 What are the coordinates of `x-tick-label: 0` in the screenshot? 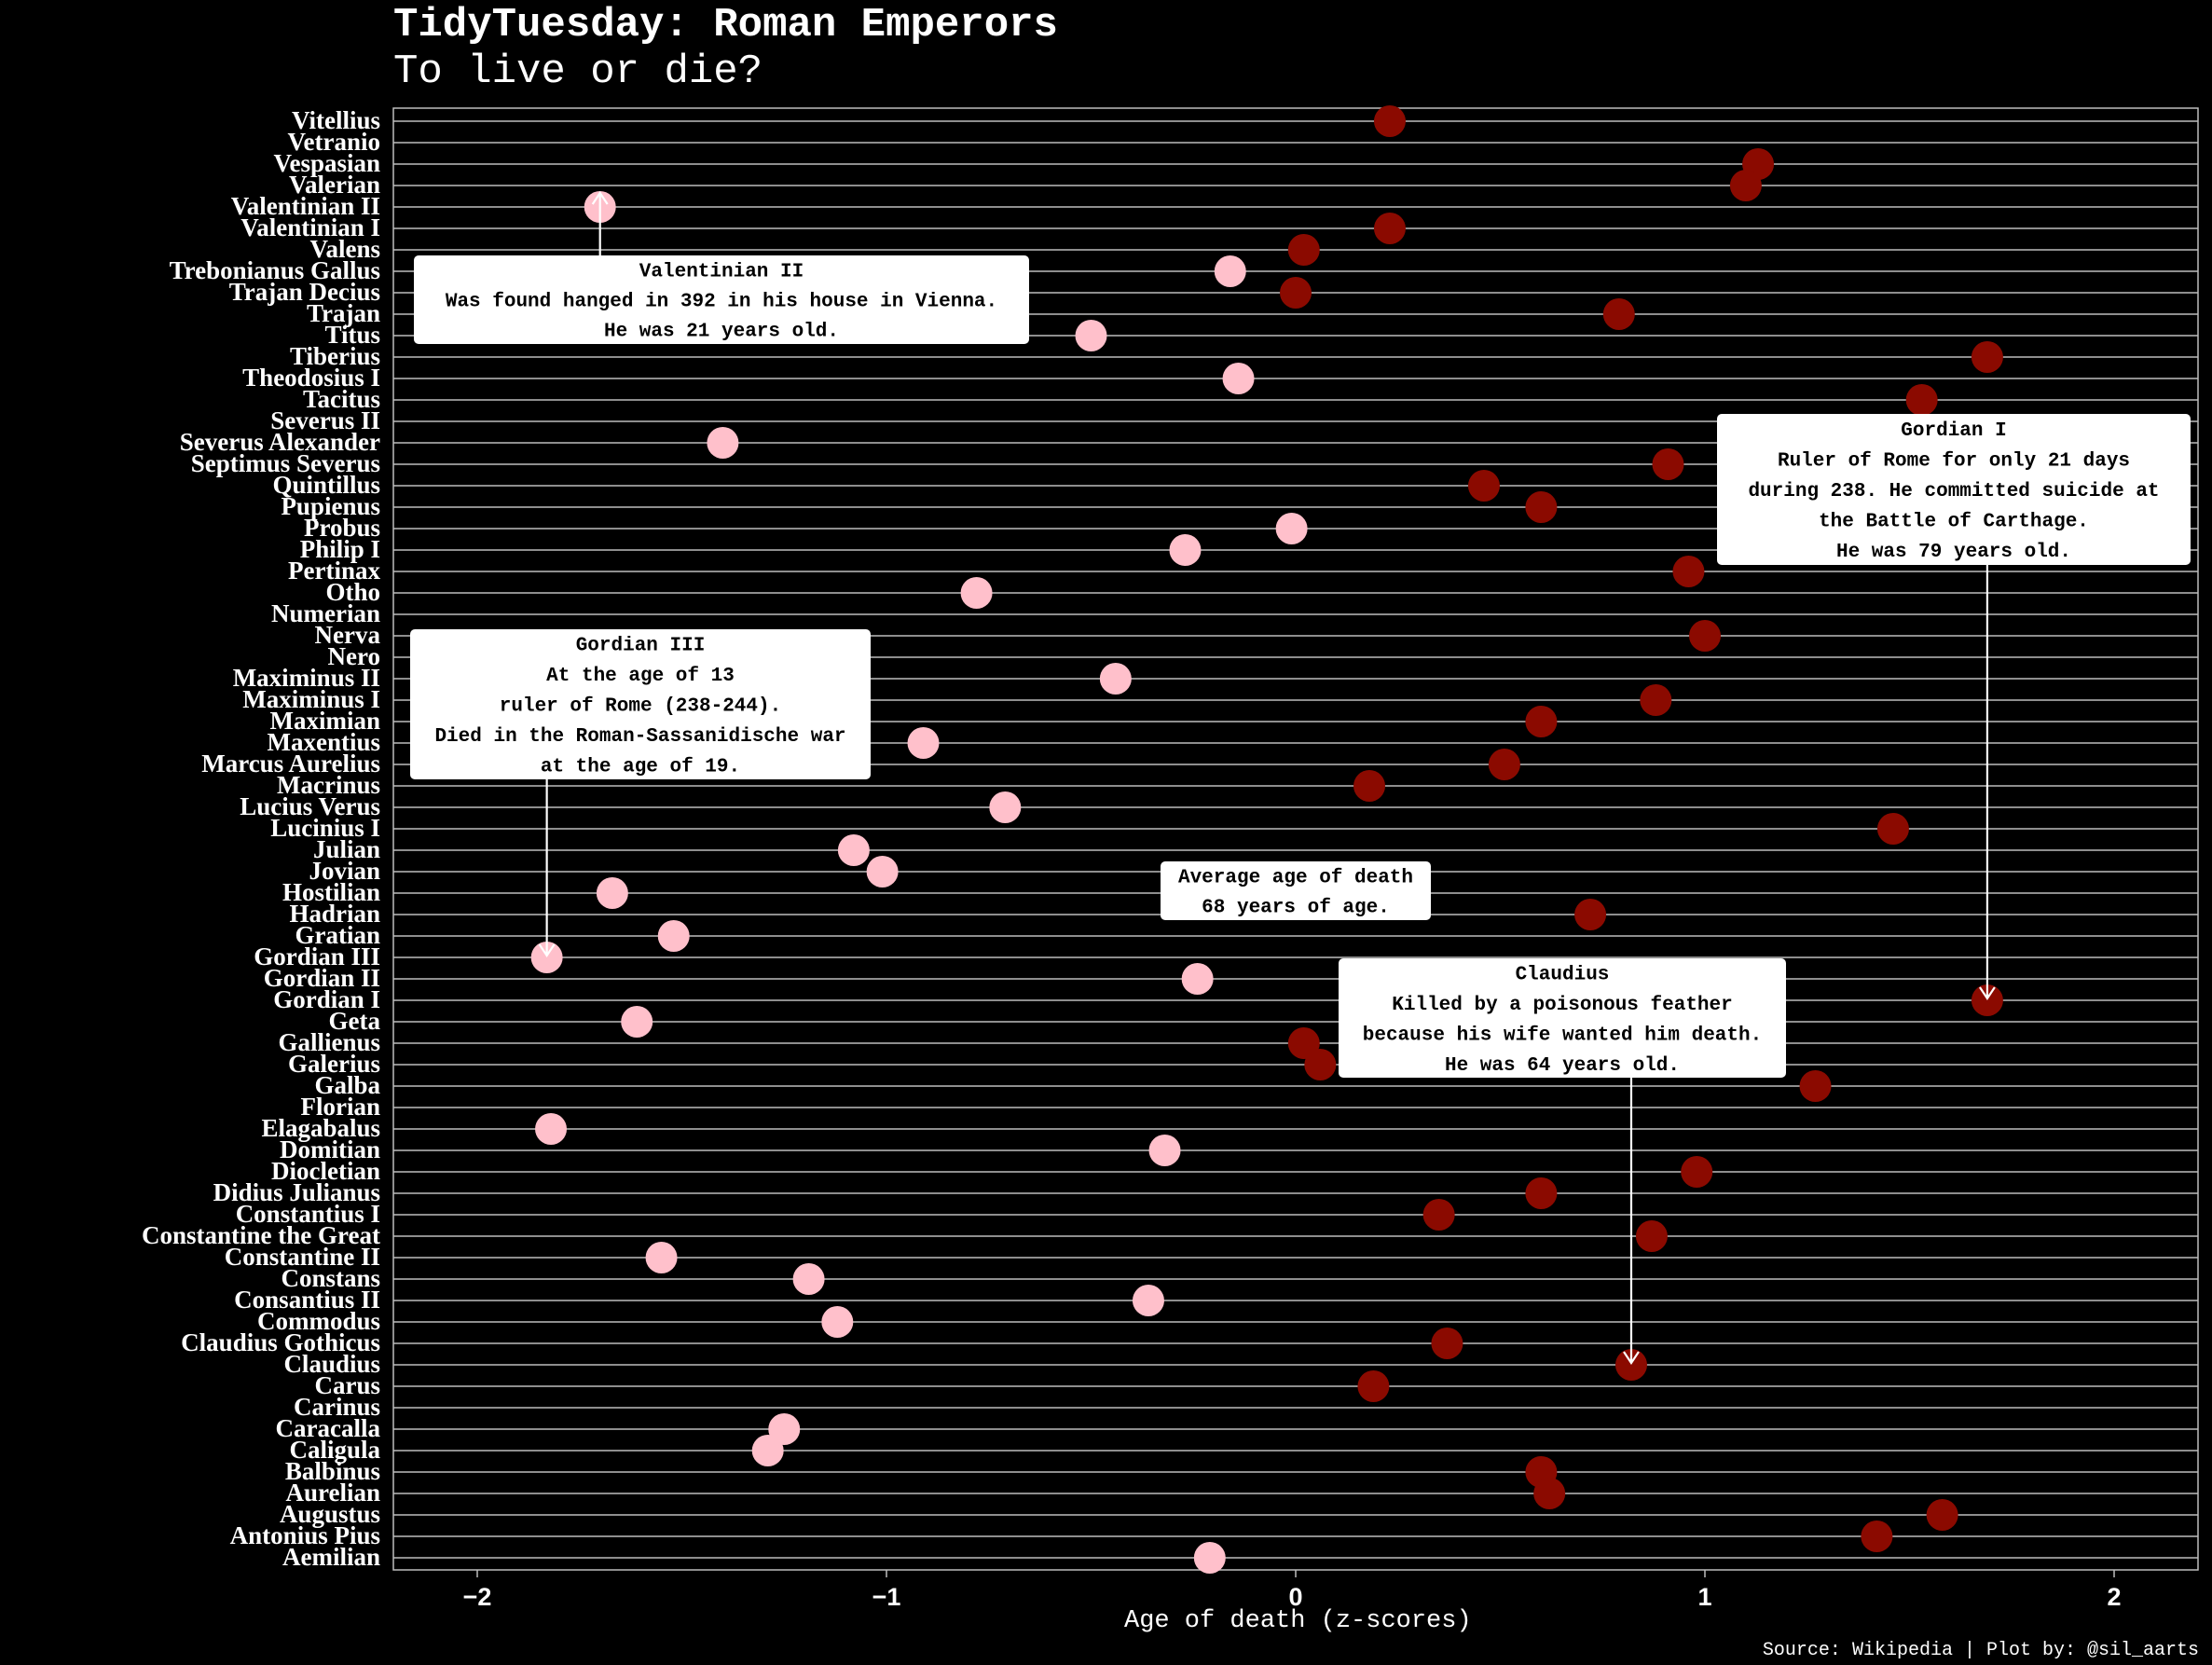 It's located at (1295, 1597).